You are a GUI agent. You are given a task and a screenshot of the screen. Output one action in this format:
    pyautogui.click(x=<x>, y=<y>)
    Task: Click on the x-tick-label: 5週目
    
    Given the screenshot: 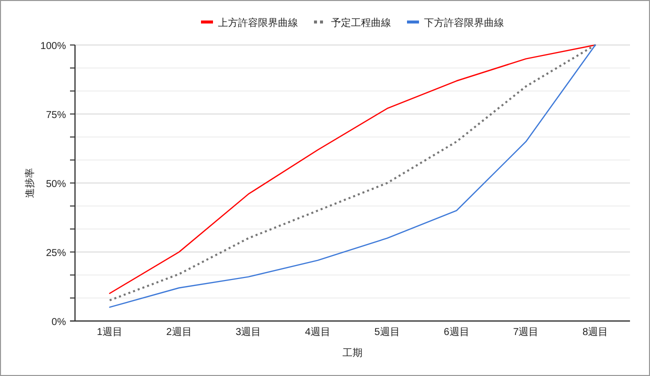 What is the action you would take?
    pyautogui.click(x=387, y=332)
    